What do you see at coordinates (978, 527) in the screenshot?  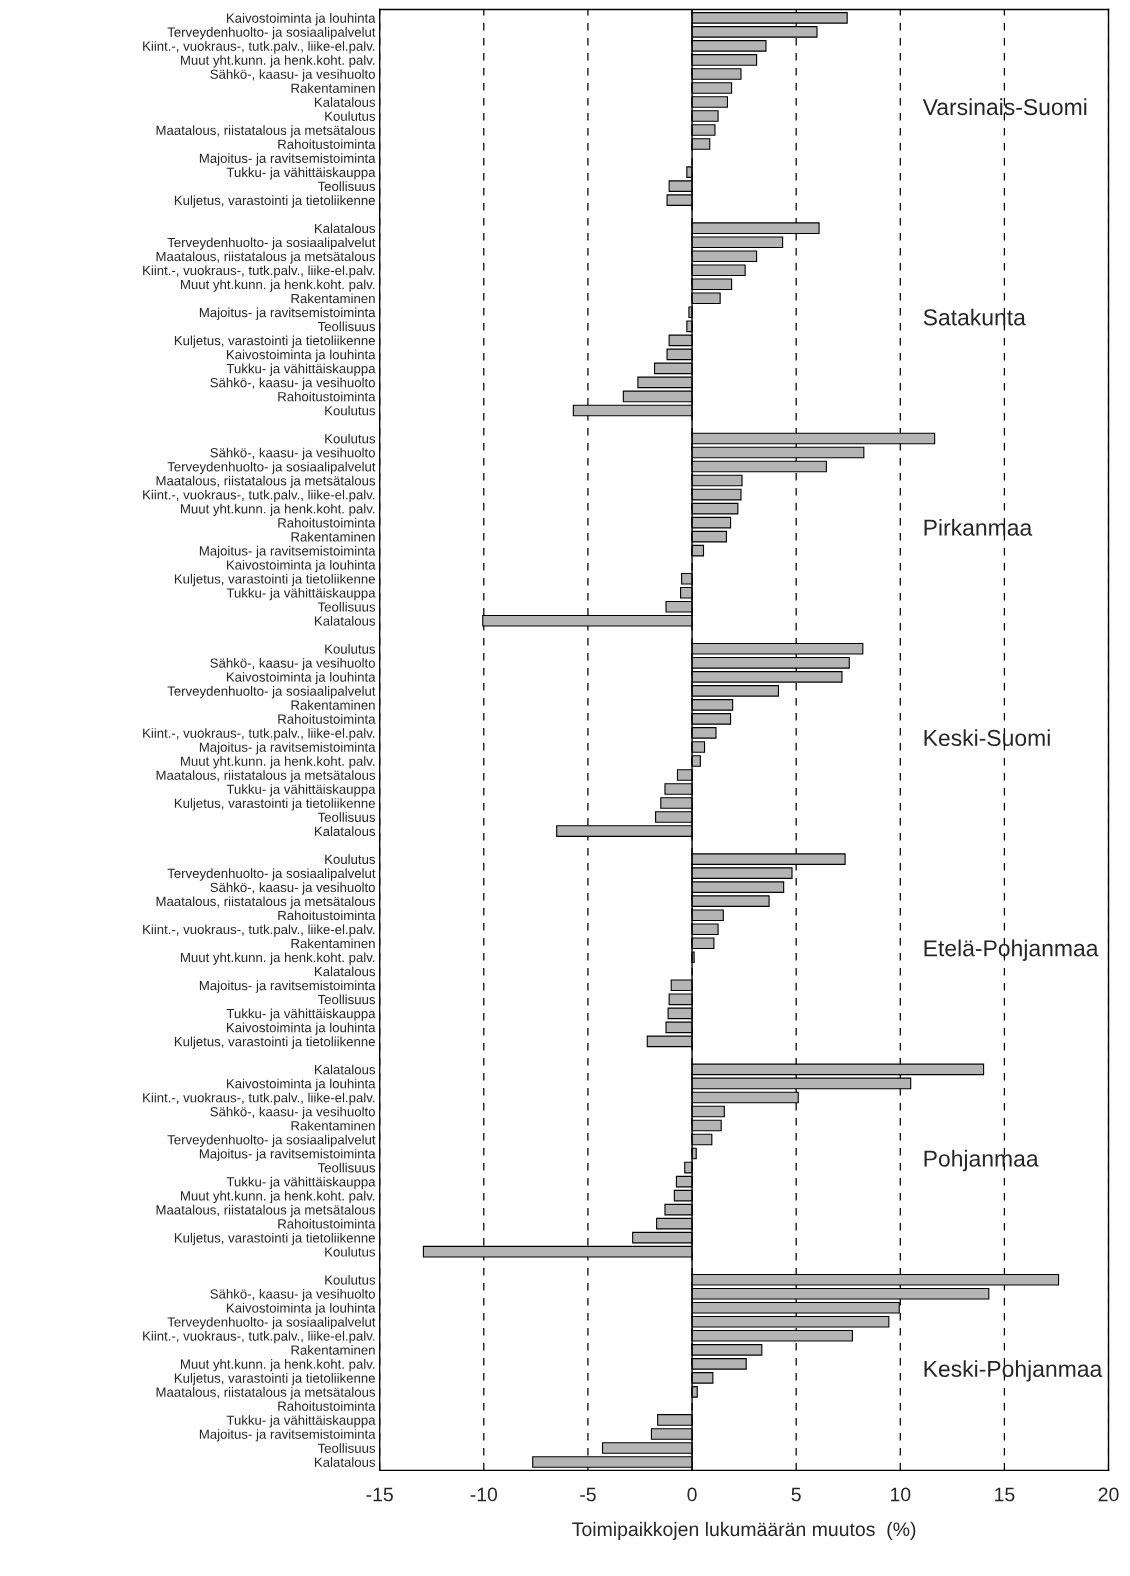 I see `annotation: Pirkanmaa` at bounding box center [978, 527].